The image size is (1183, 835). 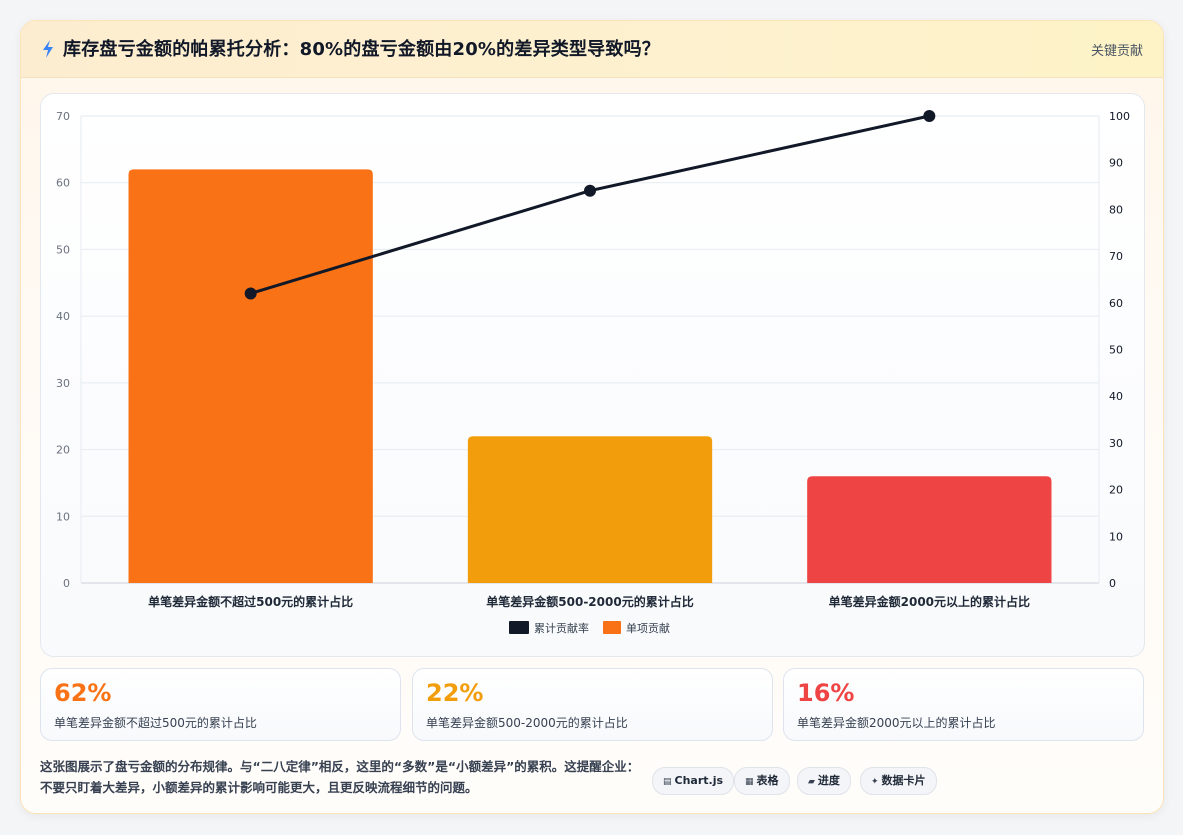 I want to click on page-title: 库存盘亏金额的帕累托分析：80%的盘亏金额由20%的差异类型导致吗？, so click(x=361, y=49).